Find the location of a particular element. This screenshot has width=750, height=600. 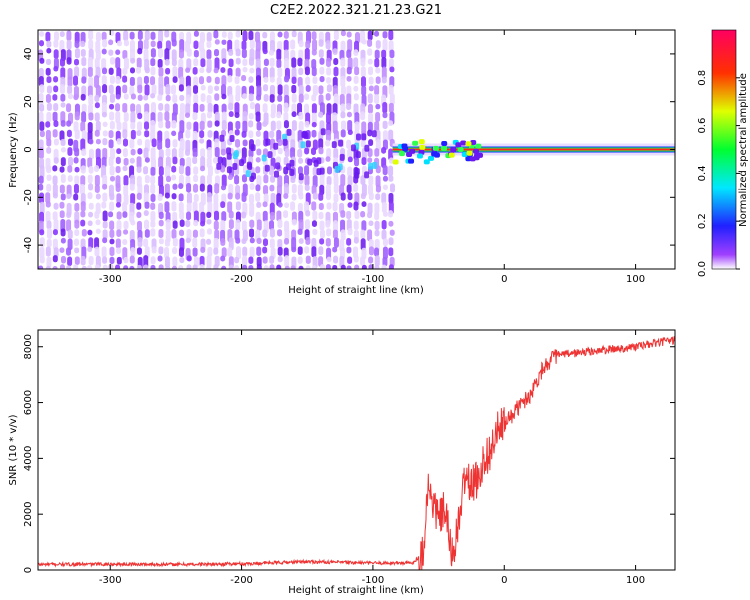

x-tick-label: 0 is located at coordinates (504, 580).